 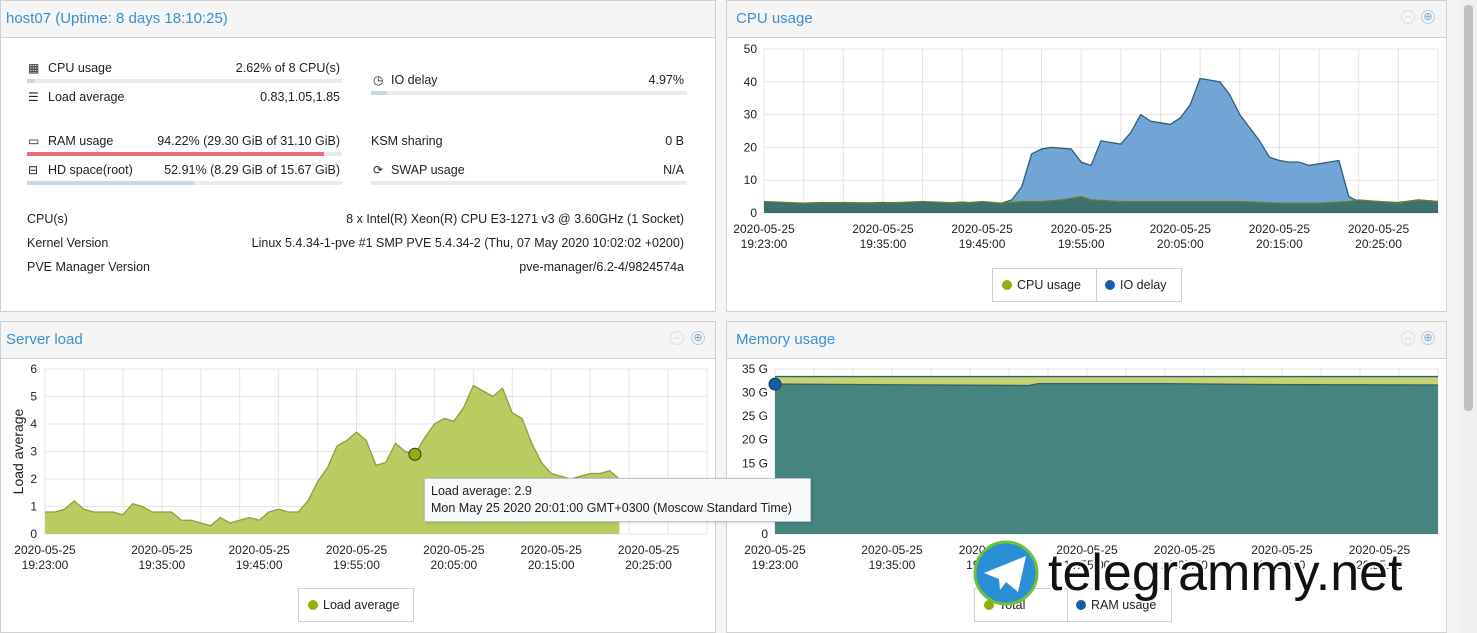 What do you see at coordinates (1086, 340) in the screenshot?
I see `memory-panel-header: Memory usage – ⊕` at bounding box center [1086, 340].